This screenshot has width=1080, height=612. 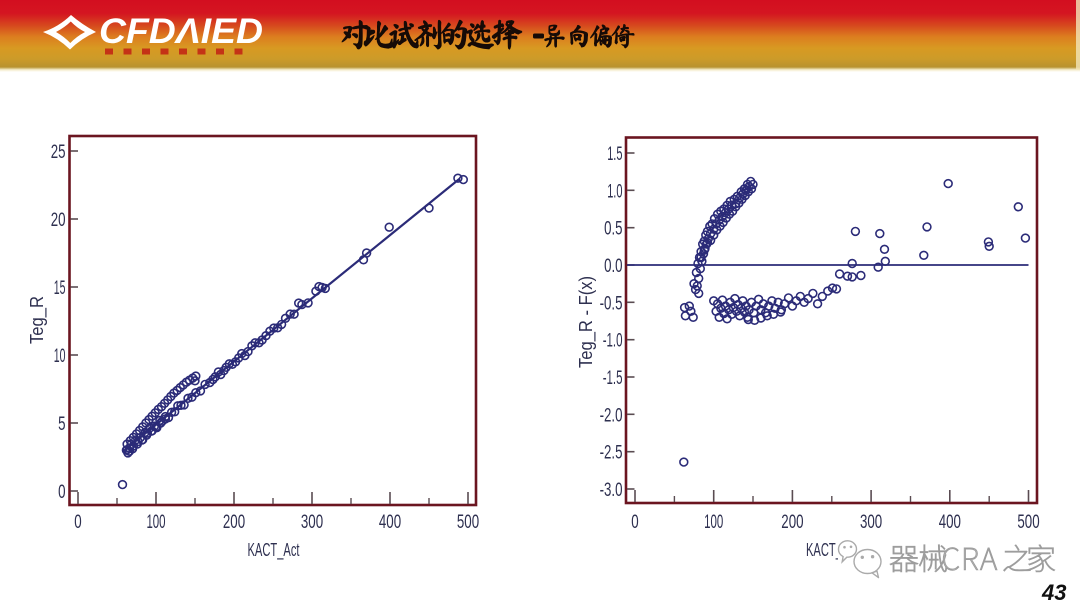 What do you see at coordinates (611, 490) in the screenshot?
I see `svg-text: -3.0` at bounding box center [611, 490].